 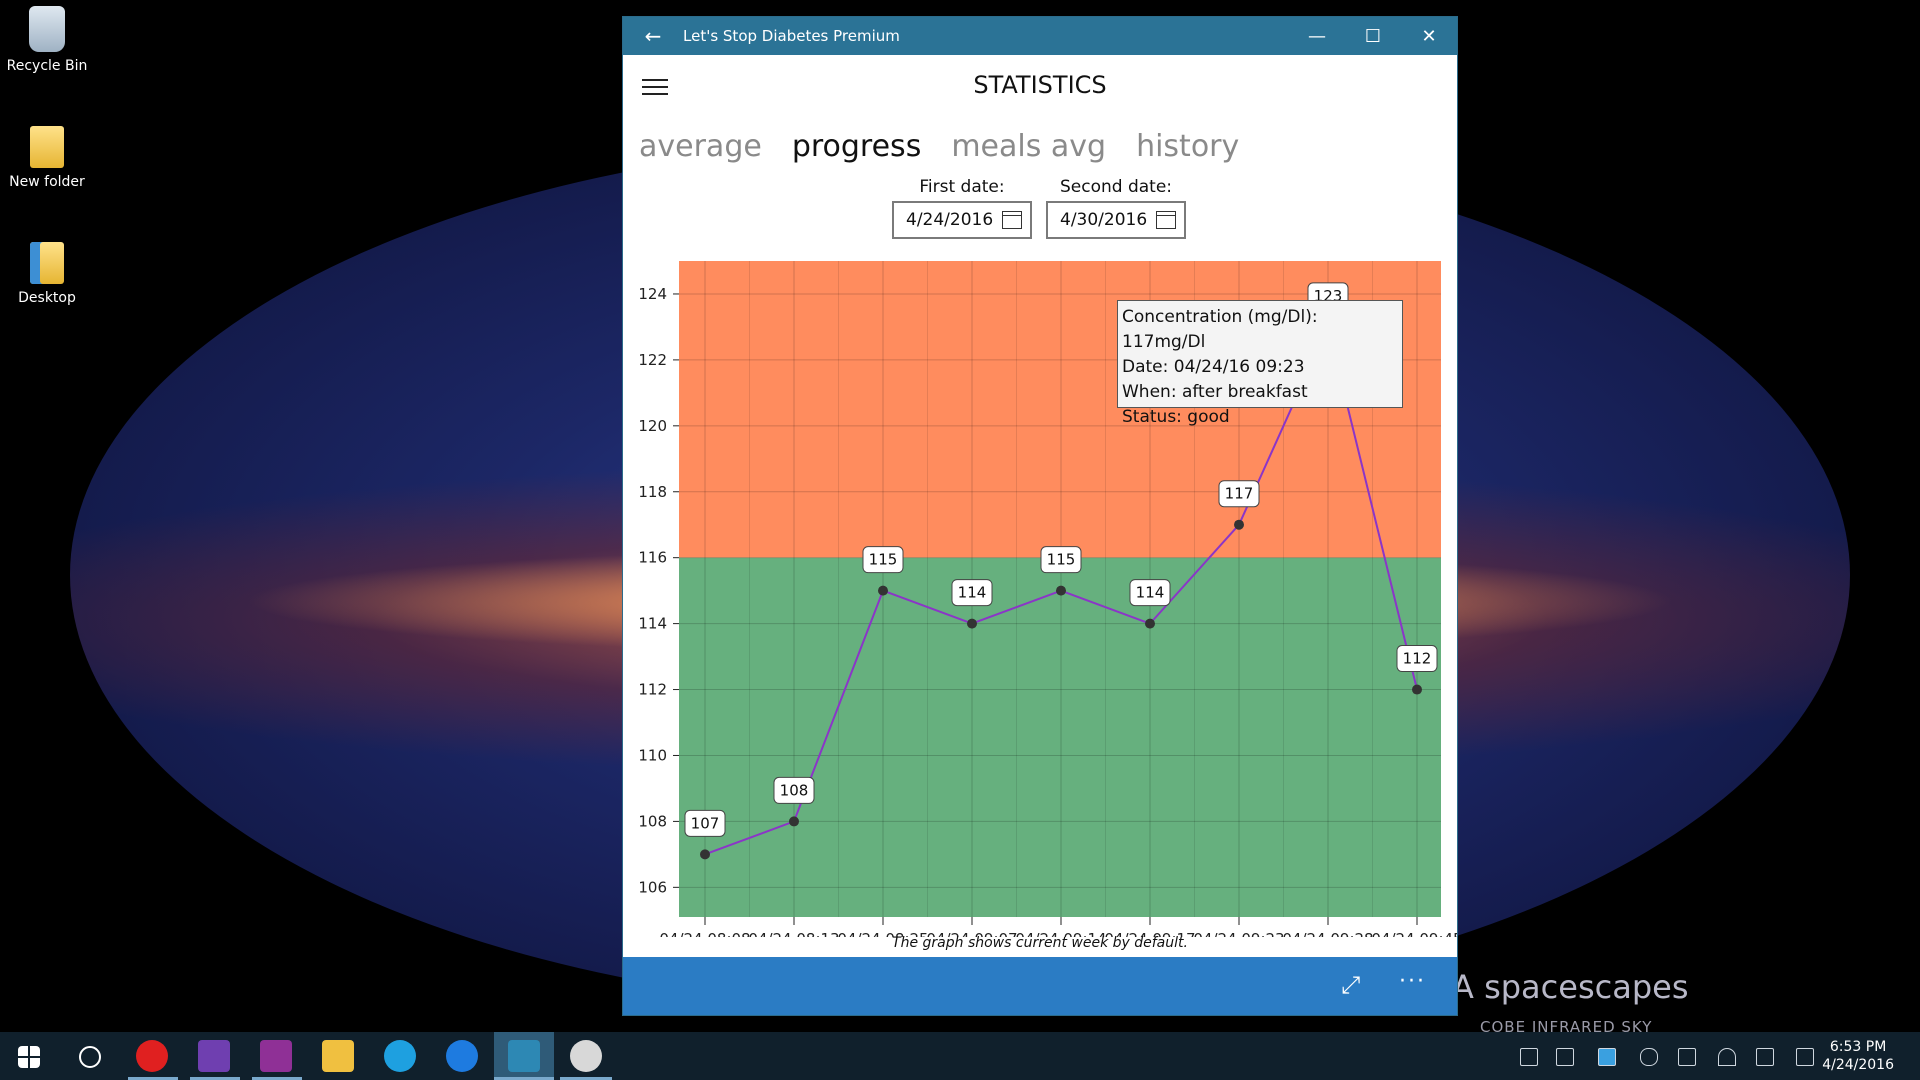 I want to click on y-tick-label: 120, so click(x=652, y=426).